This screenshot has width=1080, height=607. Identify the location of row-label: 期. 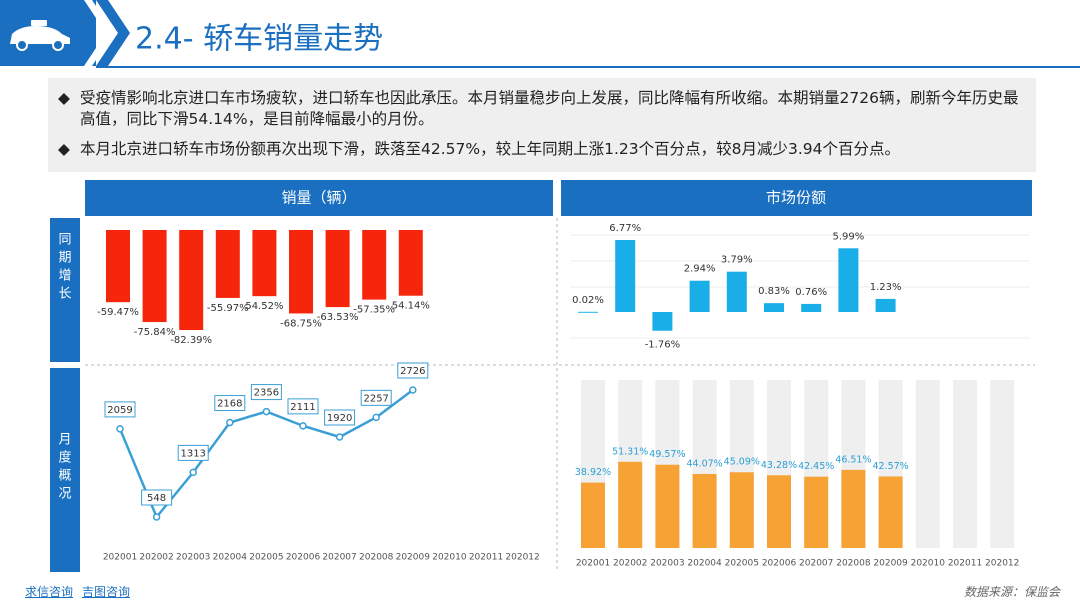
(64, 258).